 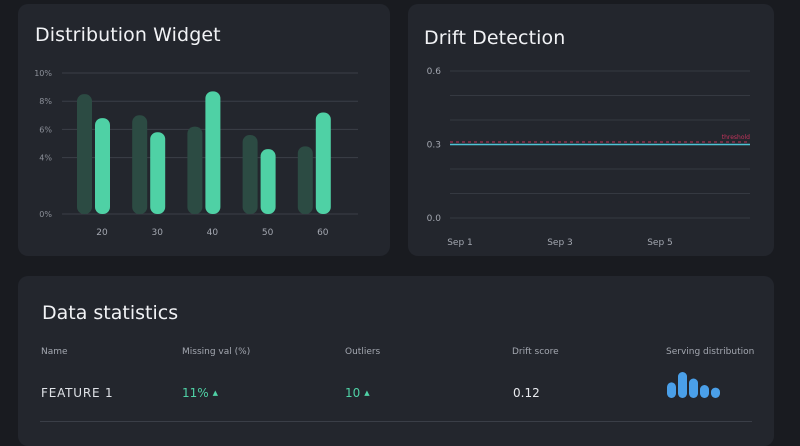 What do you see at coordinates (216, 352) in the screenshot?
I see `column-header-missing: Missing val (%)` at bounding box center [216, 352].